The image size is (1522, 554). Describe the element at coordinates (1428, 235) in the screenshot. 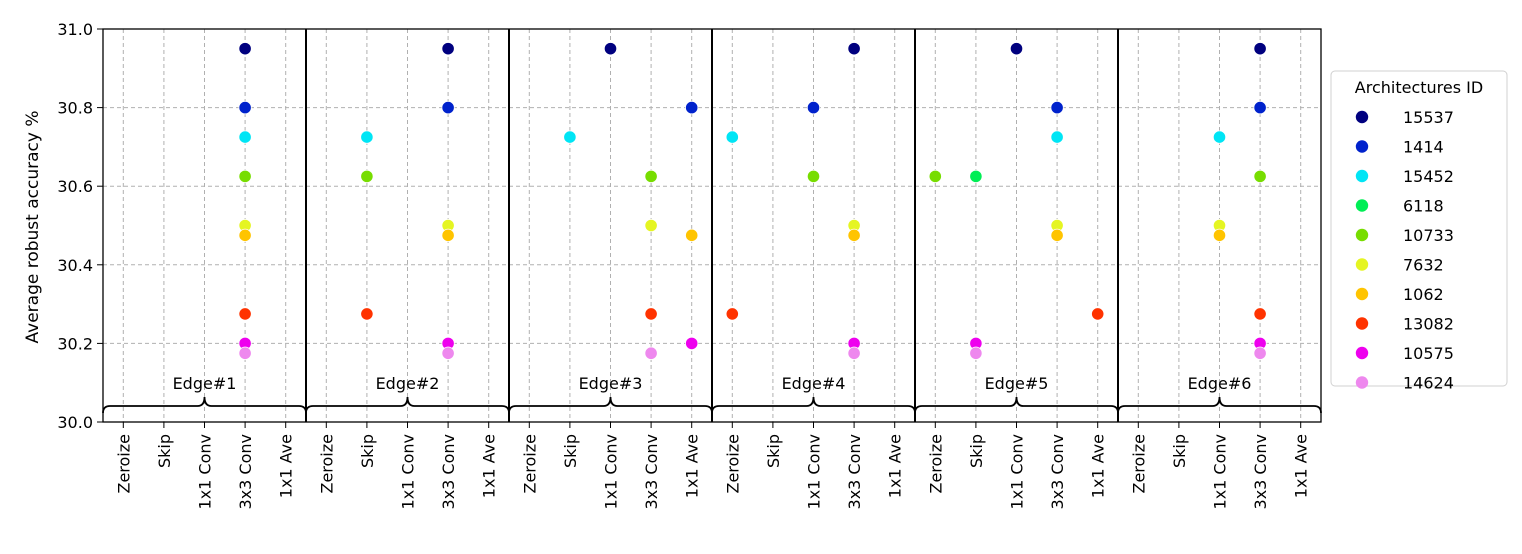

I see `legend-entry: 10733` at that location.